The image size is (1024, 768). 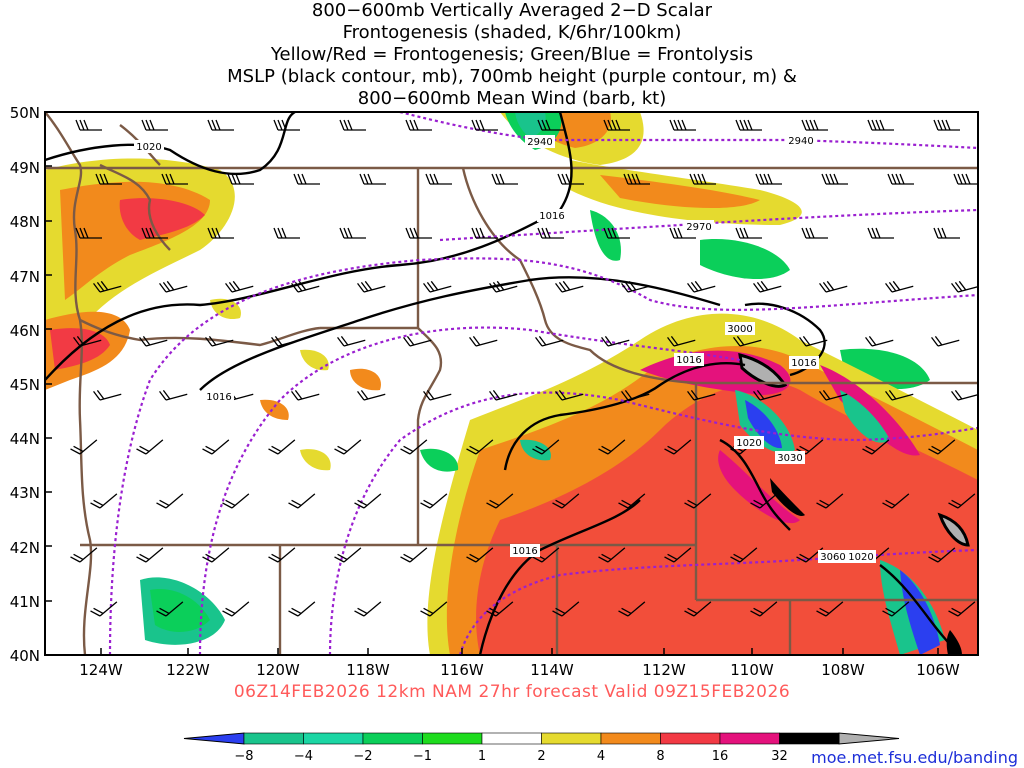 What do you see at coordinates (101, 670) in the screenshot?
I see `lon-label: 124W` at bounding box center [101, 670].